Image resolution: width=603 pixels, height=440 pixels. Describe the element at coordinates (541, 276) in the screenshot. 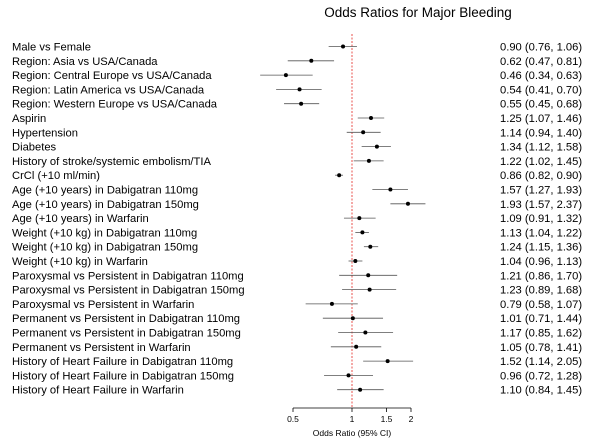

I see `ratio-label: 1.21 (0.86, 1.70)` at that location.